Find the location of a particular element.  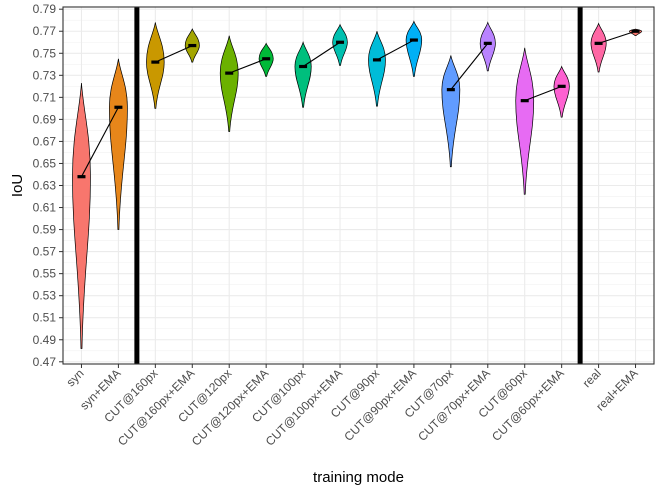

median-marker-CUT@70px+EMA is located at coordinates (487, 43).